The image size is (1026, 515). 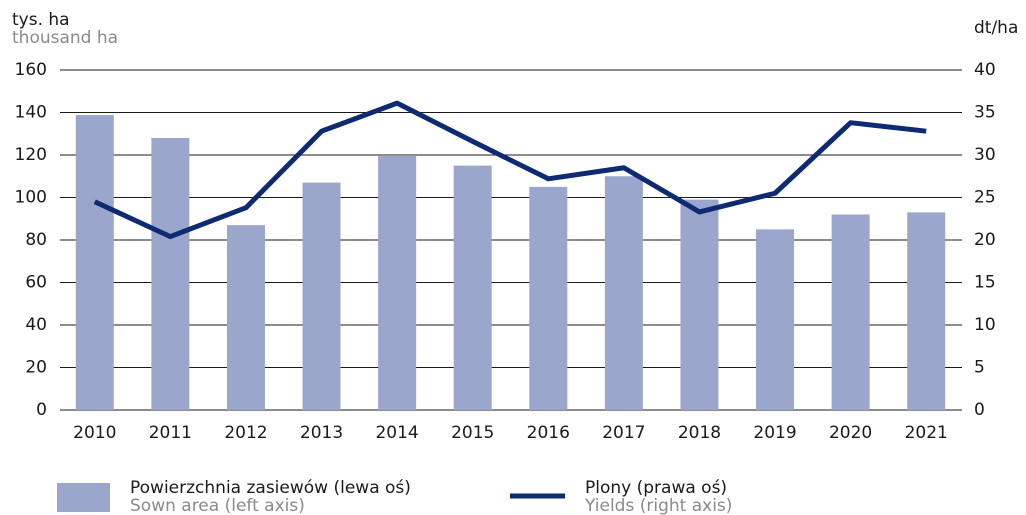 What do you see at coordinates (926, 433) in the screenshot?
I see `x-tick-label: 2021` at bounding box center [926, 433].